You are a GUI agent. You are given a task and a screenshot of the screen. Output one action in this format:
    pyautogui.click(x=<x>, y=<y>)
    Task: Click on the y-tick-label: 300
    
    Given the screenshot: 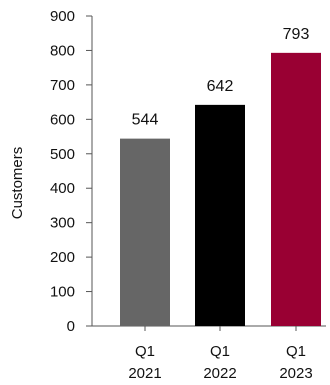 What is the action you would take?
    pyautogui.click(x=62, y=223)
    